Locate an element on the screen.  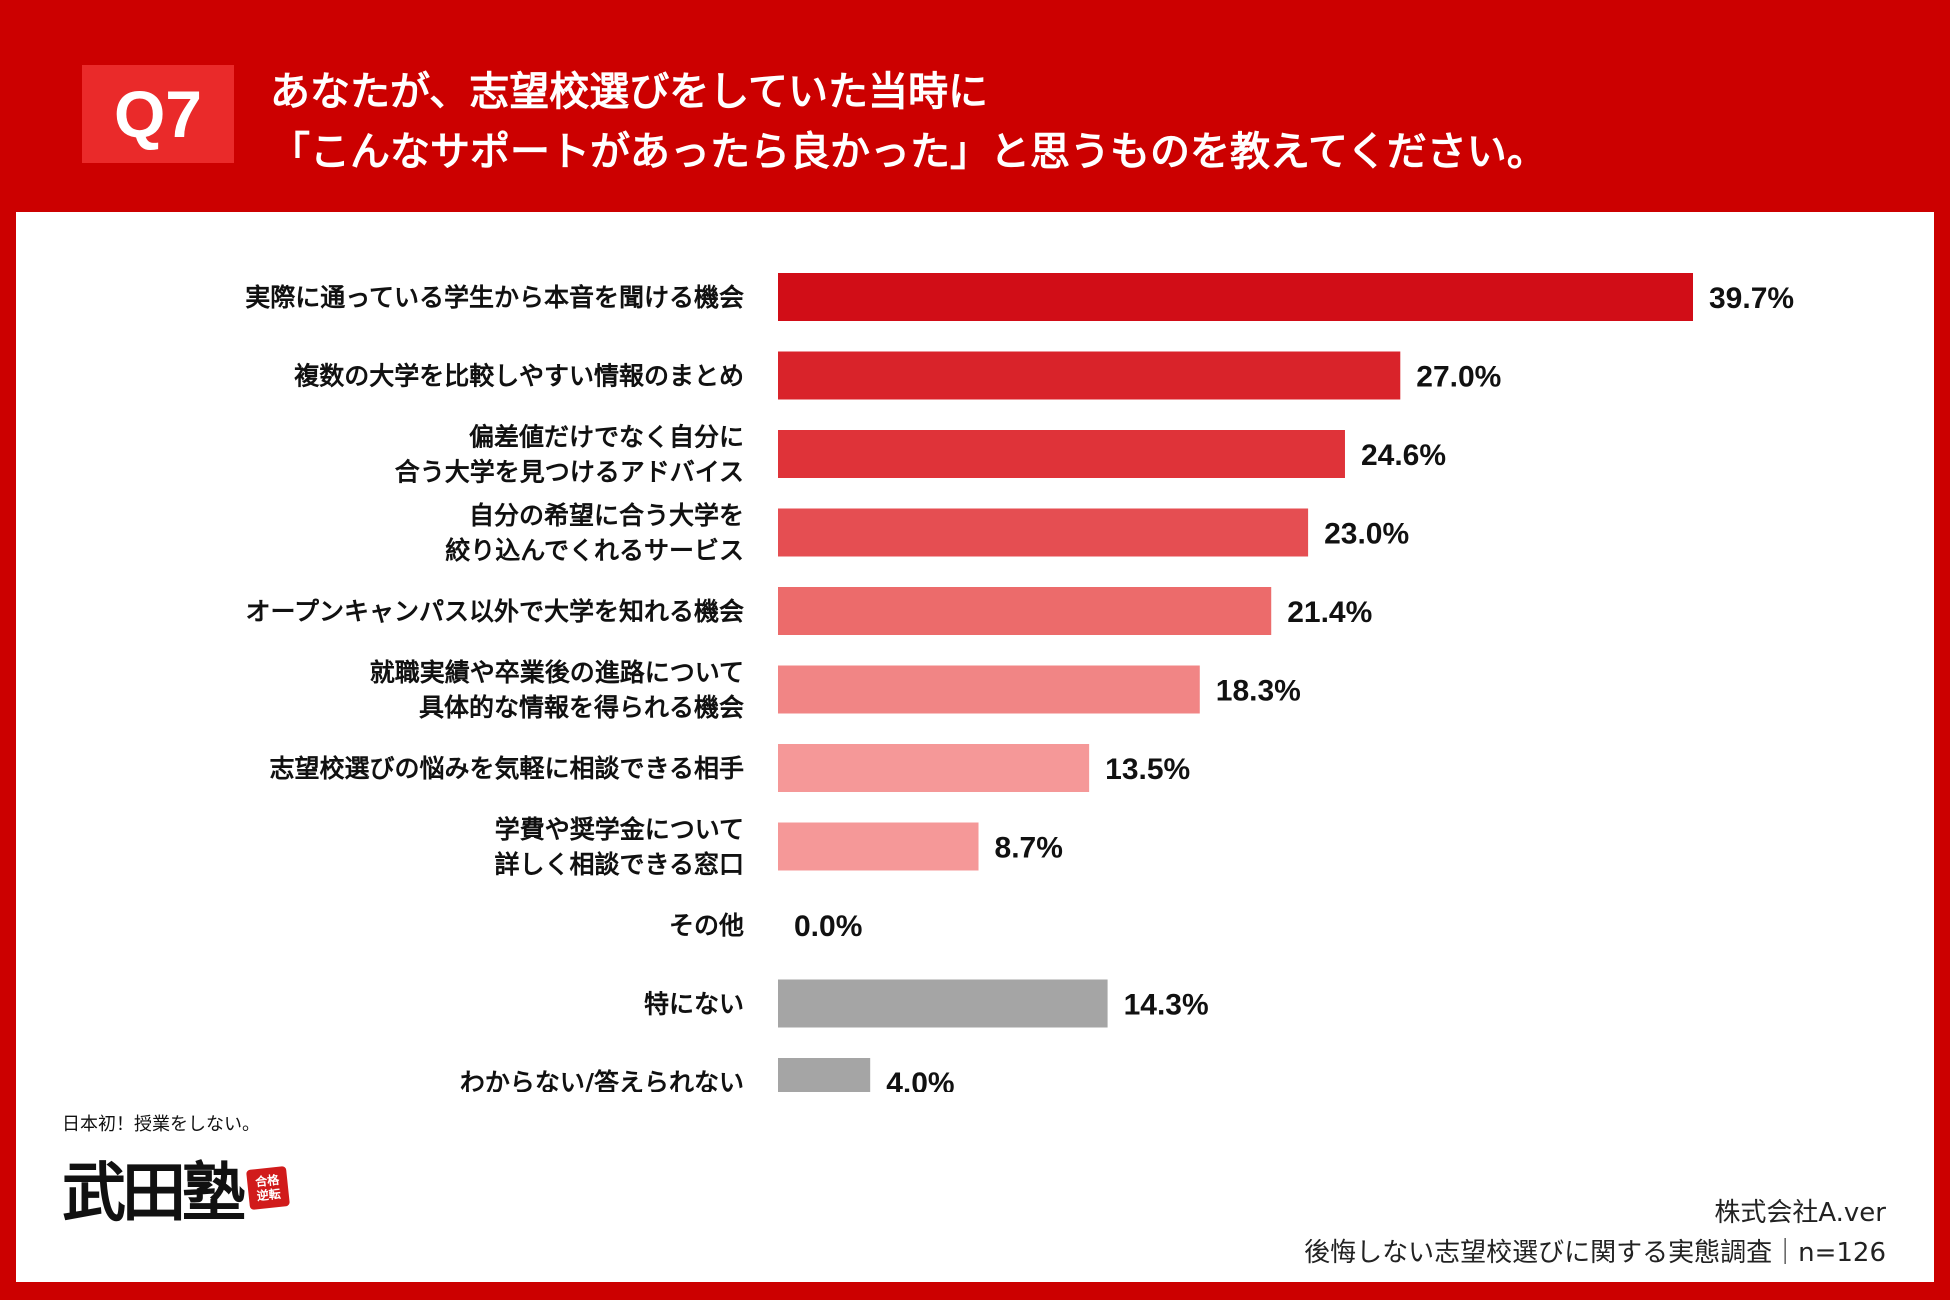
source-company: 株式会社A.ver is located at coordinates (1800, 1213).